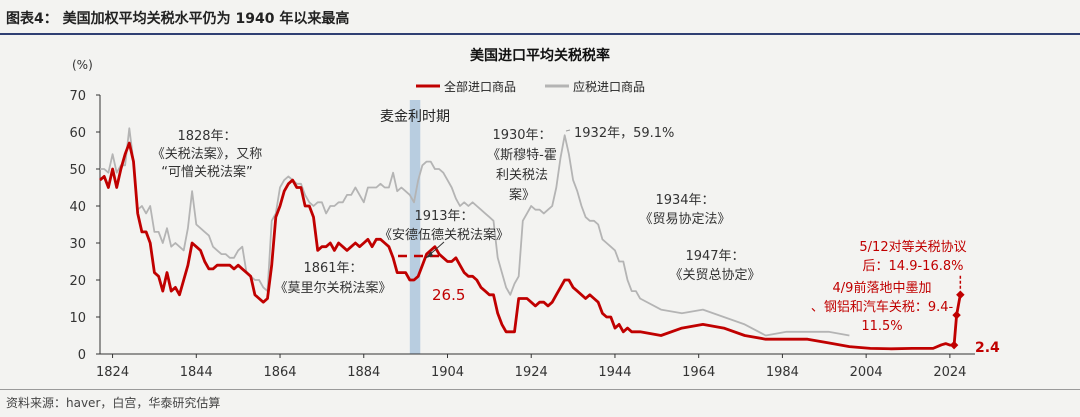  What do you see at coordinates (443, 216) in the screenshot?
I see `annotation-text: 1913年：` at bounding box center [443, 216].